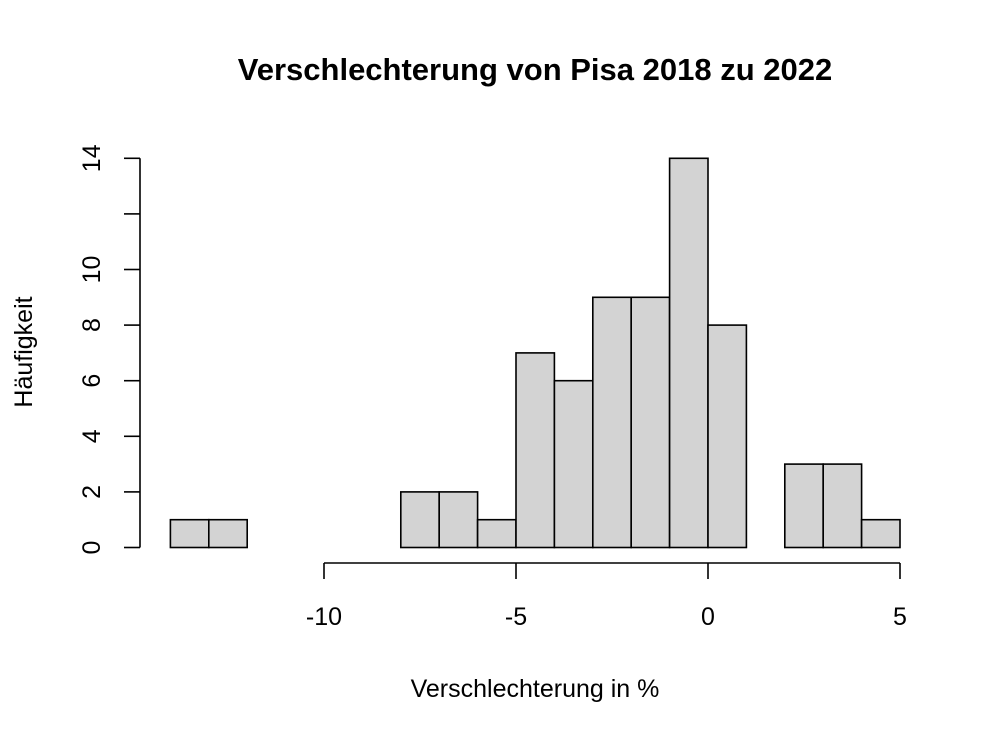 This screenshot has height=729, width=1000. Describe the element at coordinates (92, 158) in the screenshot. I see `y-tick-label: 14` at that location.